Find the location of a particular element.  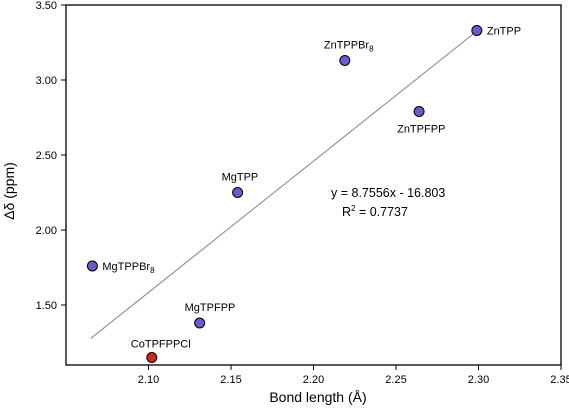

y-tick-label-0: 1.50 is located at coordinates (46, 306).